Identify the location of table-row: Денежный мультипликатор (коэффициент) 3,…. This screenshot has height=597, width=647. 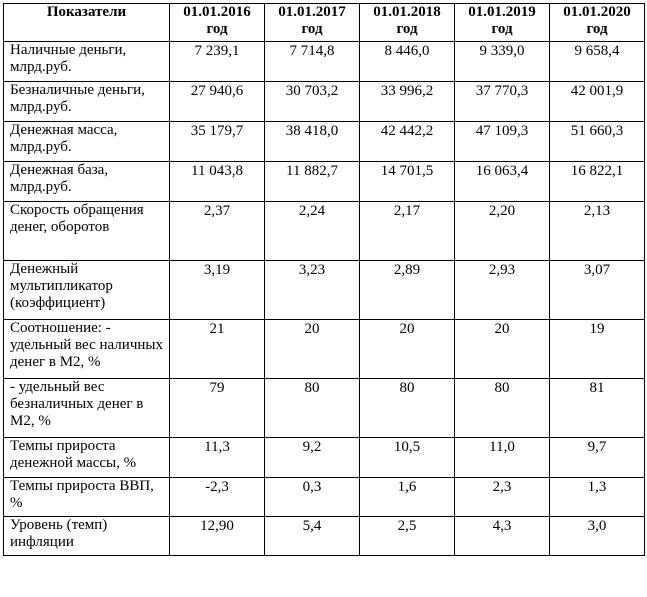
(324, 290).